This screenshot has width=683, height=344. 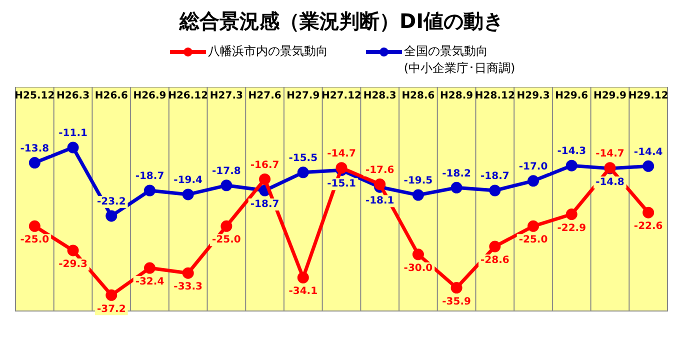 I want to click on x-tick-label: H26.9, so click(x=149, y=96).